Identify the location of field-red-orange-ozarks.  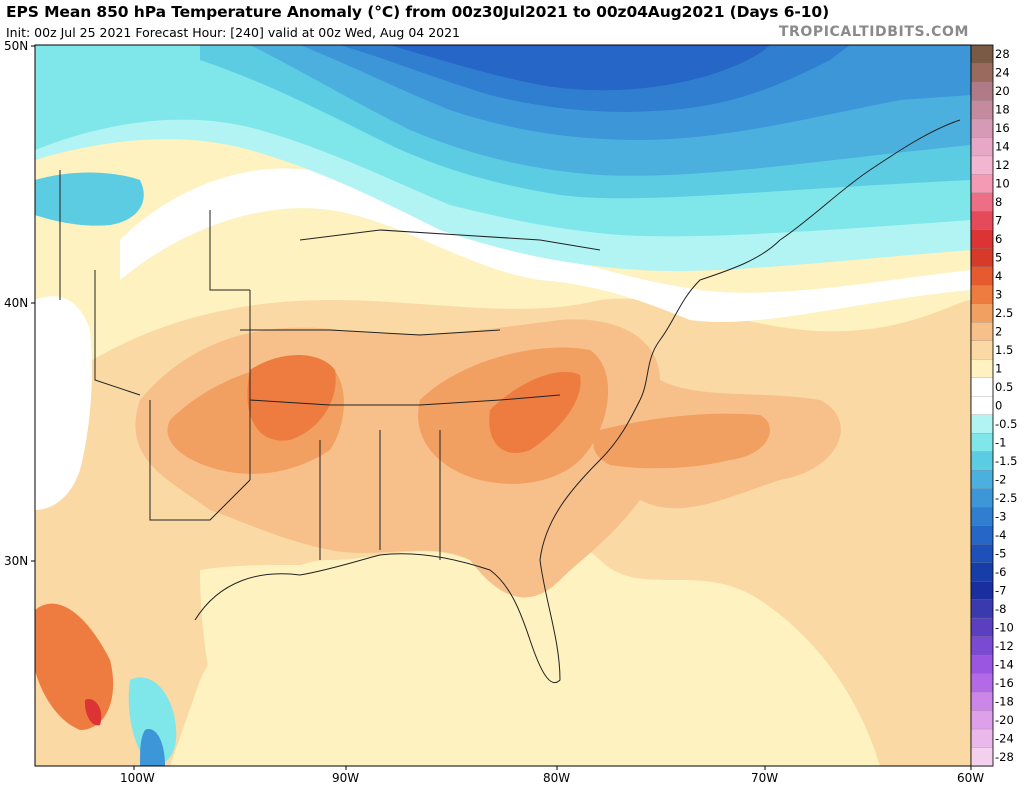
(291, 398).